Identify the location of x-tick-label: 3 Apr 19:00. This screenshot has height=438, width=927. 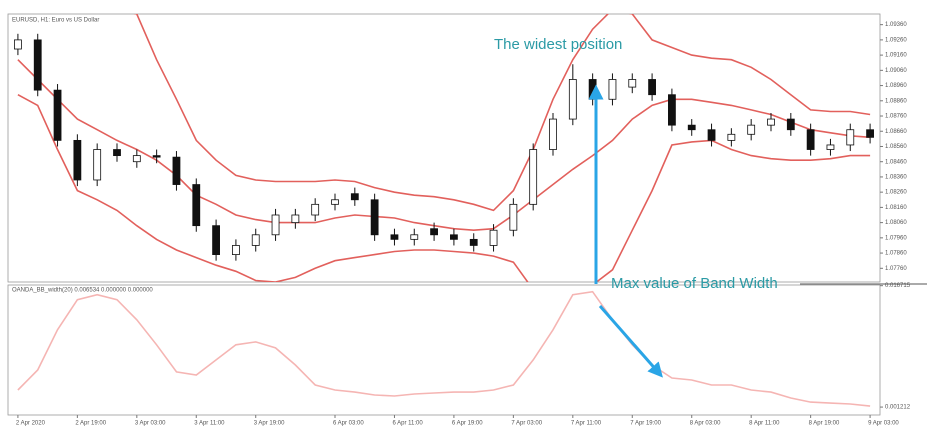
(269, 424).